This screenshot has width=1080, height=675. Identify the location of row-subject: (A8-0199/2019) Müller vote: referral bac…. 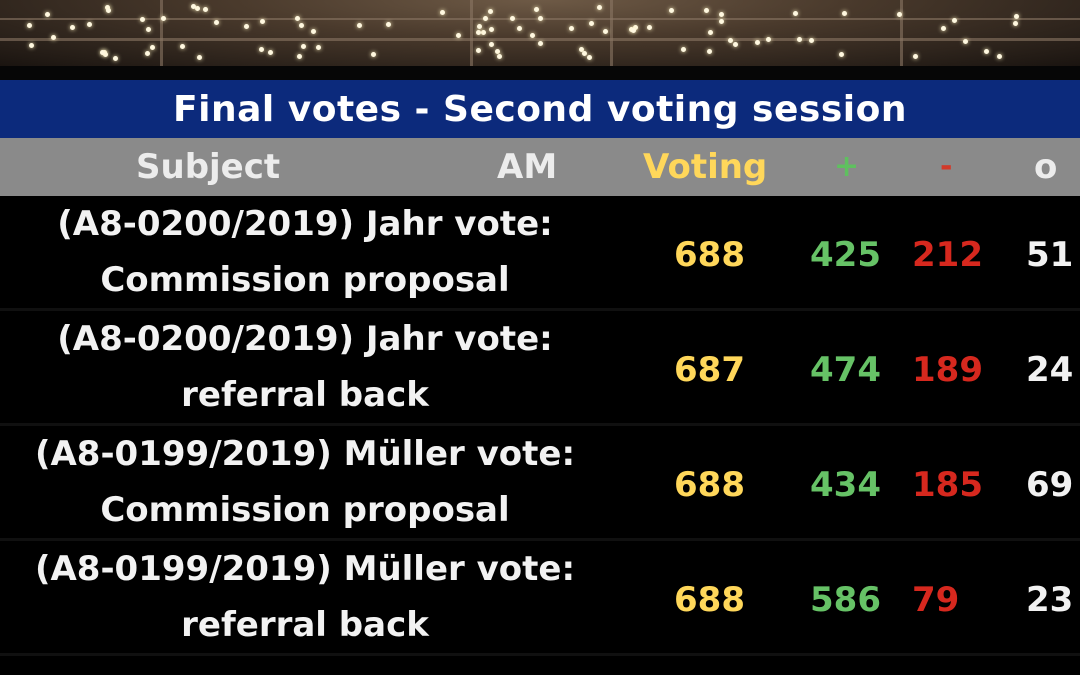
(305, 597).